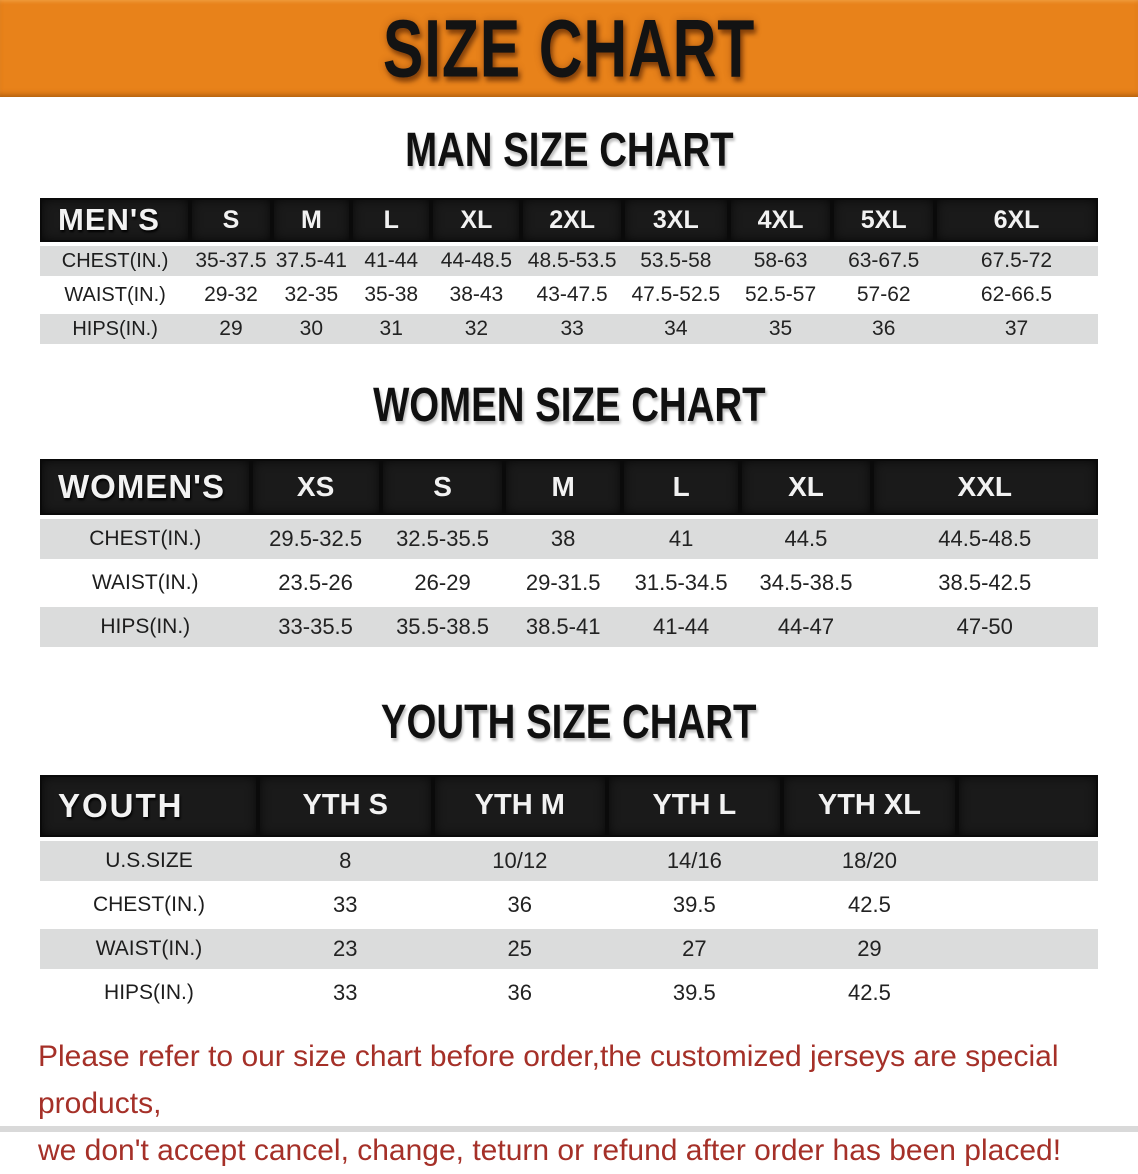 The image size is (1138, 1174). Describe the element at coordinates (569, 48) in the screenshot. I see `banner-title: SIZE CHART` at that location.